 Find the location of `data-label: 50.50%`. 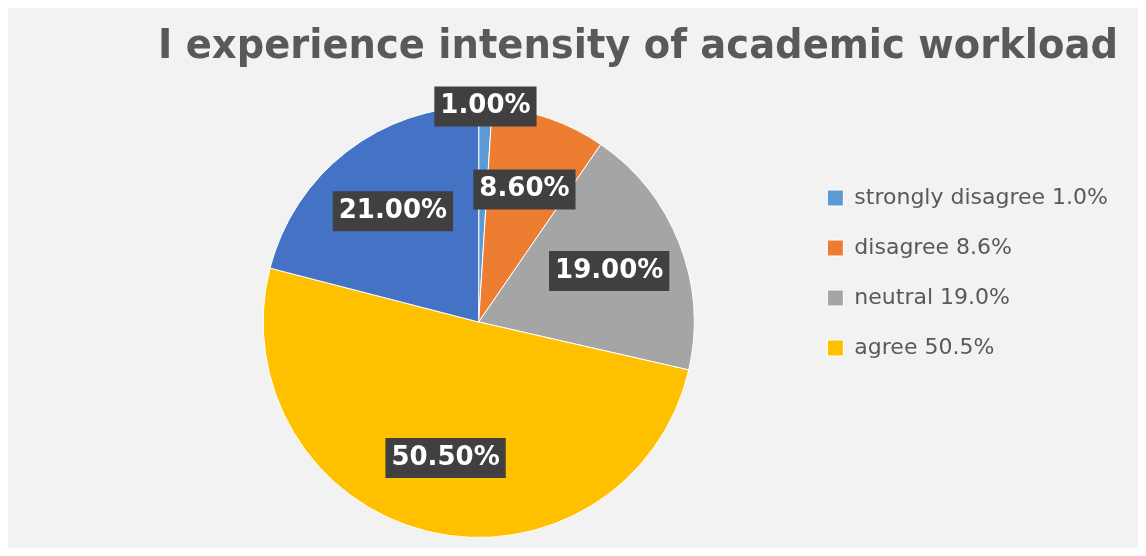

data-label: 50.50% is located at coordinates (445, 455).